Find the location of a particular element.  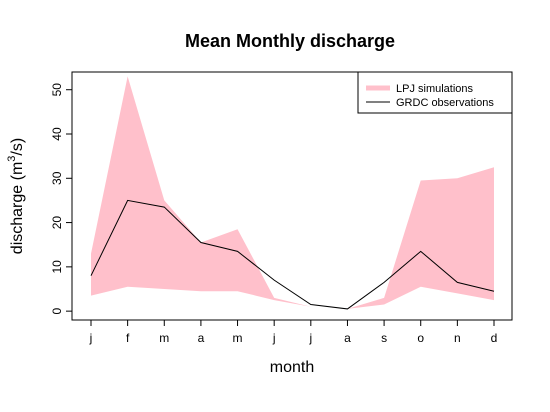

y-tick-label: 0 is located at coordinates (57, 310).